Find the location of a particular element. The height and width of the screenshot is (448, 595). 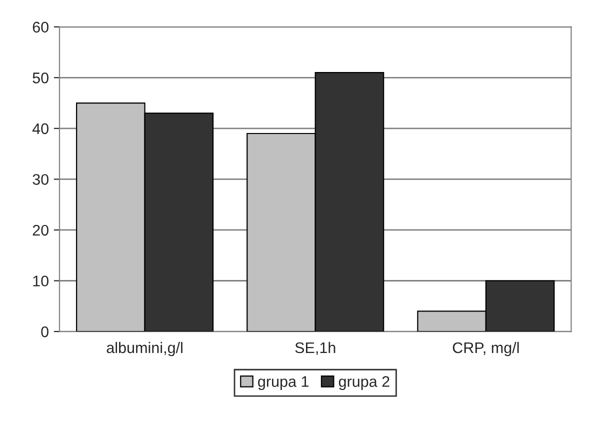

y-tick-label: 0 is located at coordinates (44, 332).